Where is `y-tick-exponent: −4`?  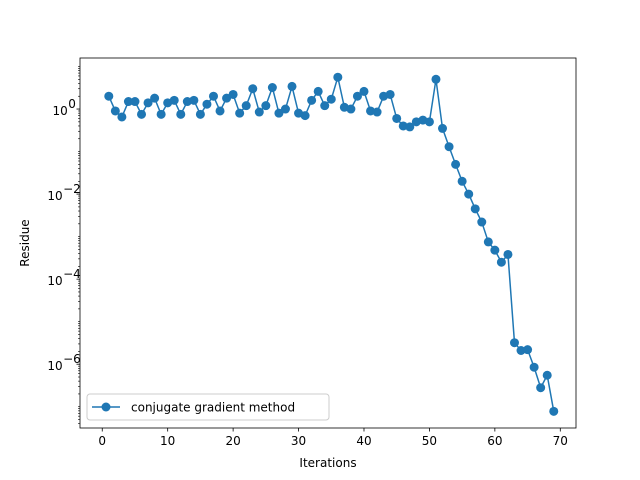
y-tick-exponent: −4 is located at coordinates (72, 274).